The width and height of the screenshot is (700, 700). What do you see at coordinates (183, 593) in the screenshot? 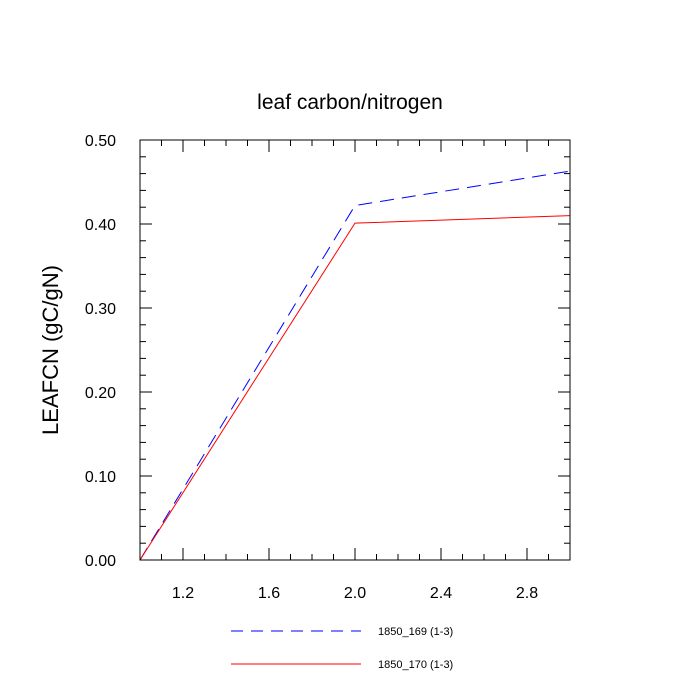
I see `x-tick-label: 1.2` at bounding box center [183, 593].